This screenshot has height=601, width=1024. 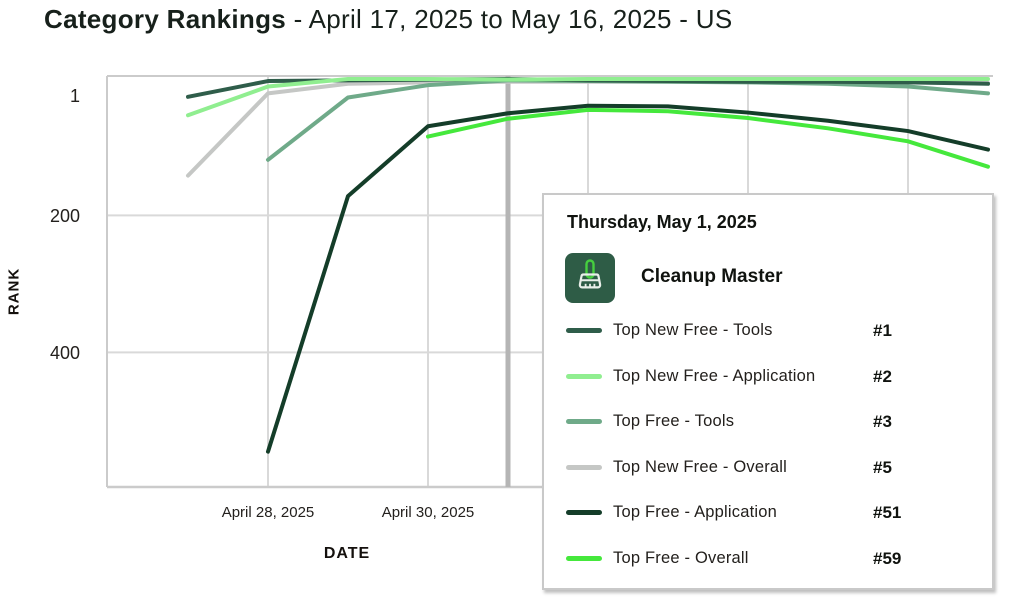 What do you see at coordinates (509, 19) in the screenshot?
I see `page-title-date-range: - April 17, 2025 to May 16, 2025 - US` at bounding box center [509, 19].